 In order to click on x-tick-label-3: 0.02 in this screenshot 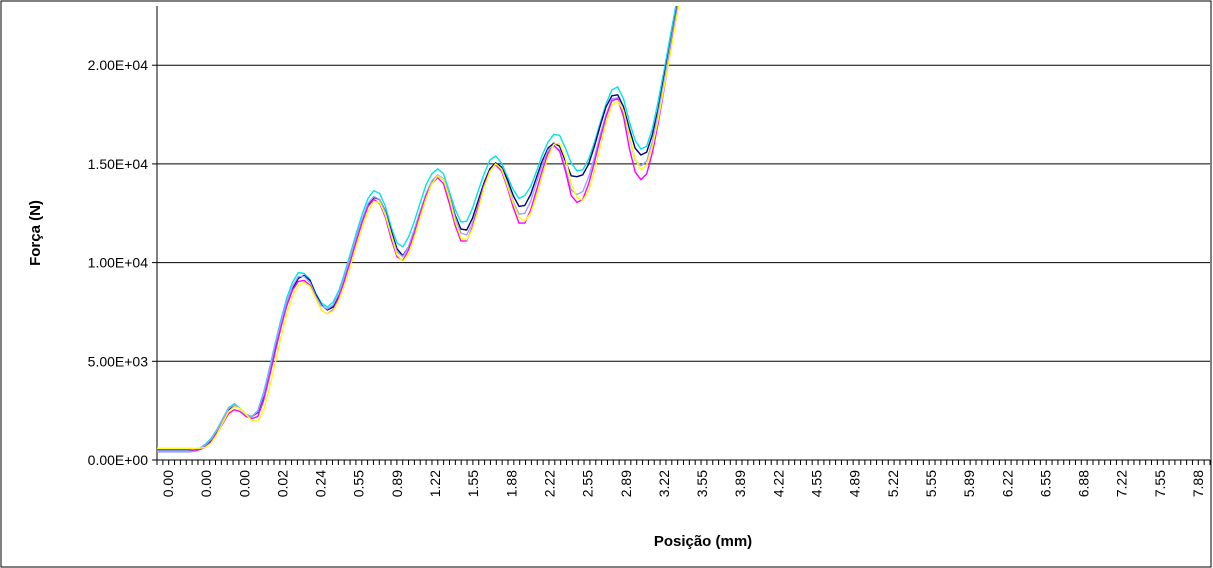, I will do `click(282, 483)`.